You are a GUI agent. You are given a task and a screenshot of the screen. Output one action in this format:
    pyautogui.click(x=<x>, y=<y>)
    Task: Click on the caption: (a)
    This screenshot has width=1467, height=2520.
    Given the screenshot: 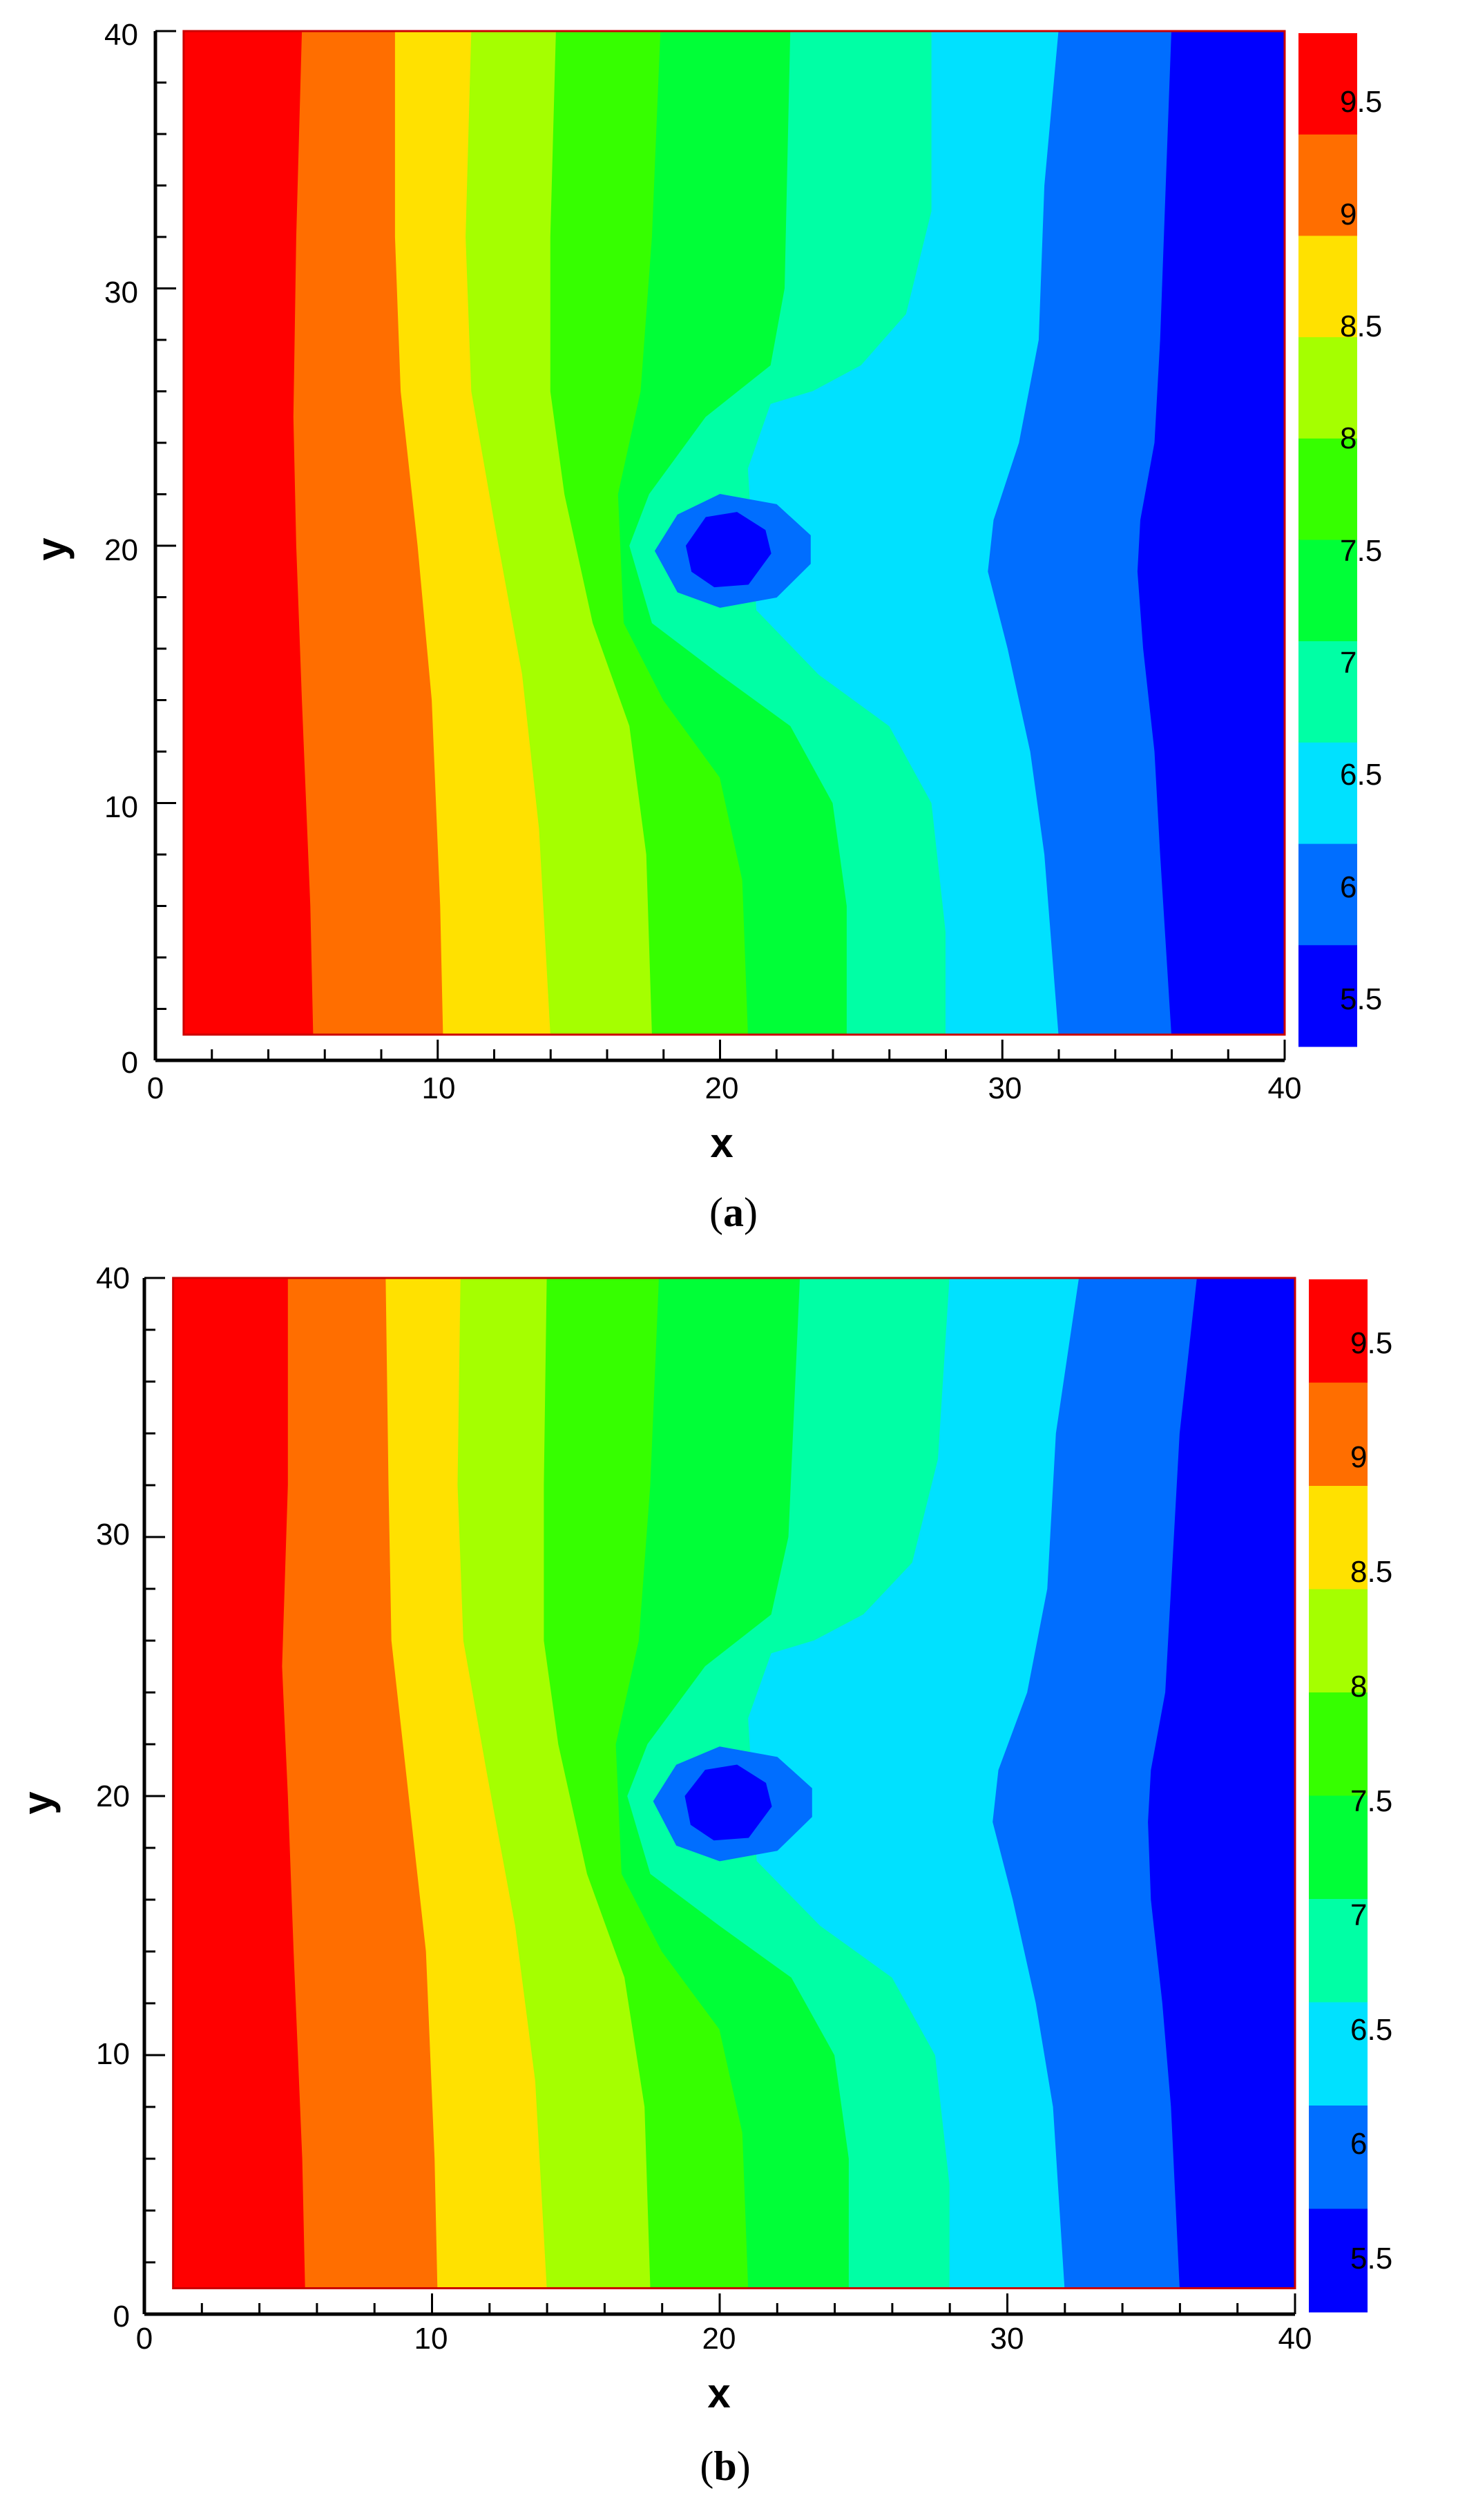 What is the action you would take?
    pyautogui.click(x=733, y=1212)
    